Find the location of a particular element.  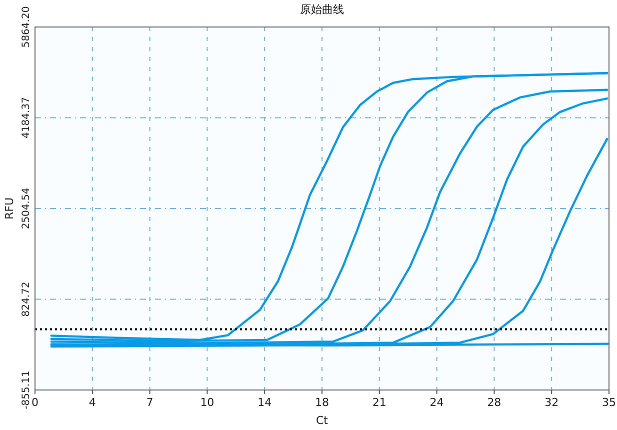

x-tick-label: 14 is located at coordinates (265, 402).